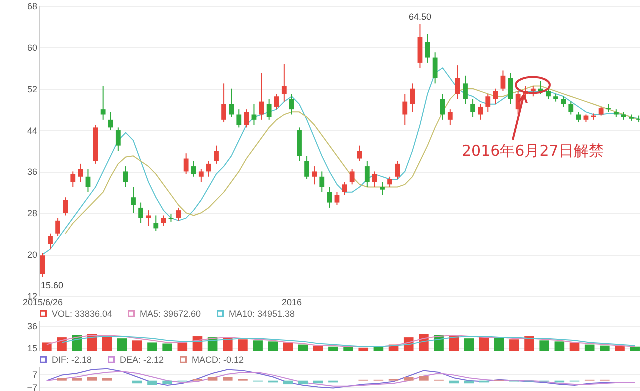 Image resolution: width=640 pixels, height=391 pixels. I want to click on y-tick-label: −7, so click(32, 386).